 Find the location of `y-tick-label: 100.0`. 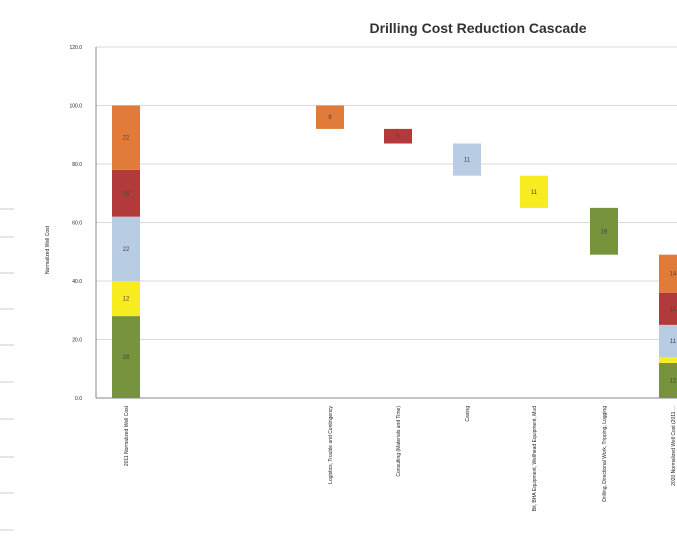

y-tick-label: 100.0 is located at coordinates (75, 107).